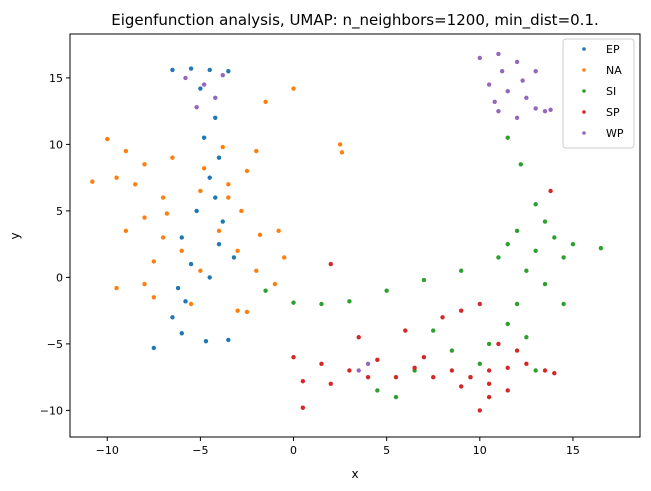 This screenshot has width=651, height=491. Describe the element at coordinates (480, 450) in the screenshot. I see `x-tick-label: 10` at that location.